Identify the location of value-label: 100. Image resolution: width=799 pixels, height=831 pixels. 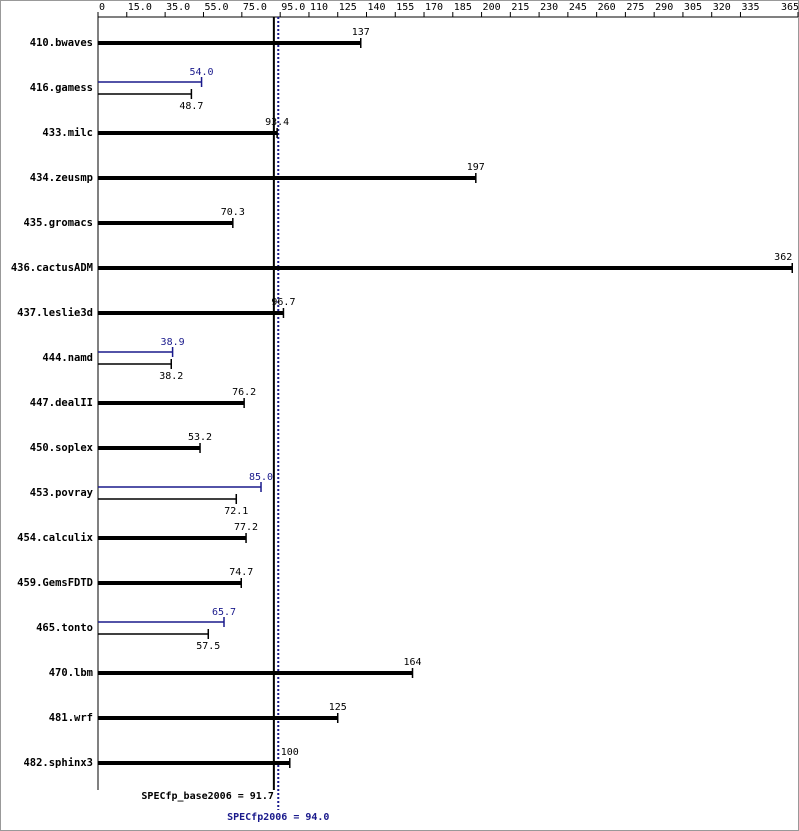
(290, 752).